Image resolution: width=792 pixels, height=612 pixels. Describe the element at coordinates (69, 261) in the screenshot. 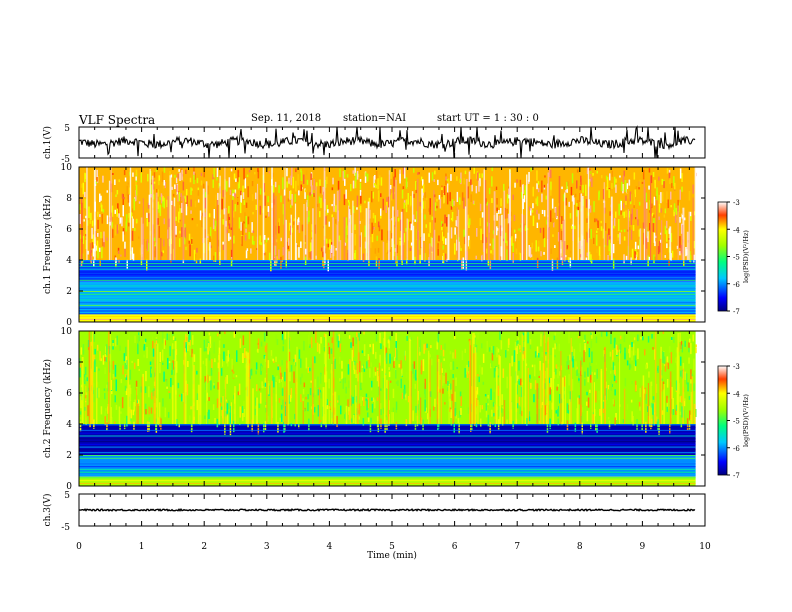

I see `y-tick-label: 4` at that location.